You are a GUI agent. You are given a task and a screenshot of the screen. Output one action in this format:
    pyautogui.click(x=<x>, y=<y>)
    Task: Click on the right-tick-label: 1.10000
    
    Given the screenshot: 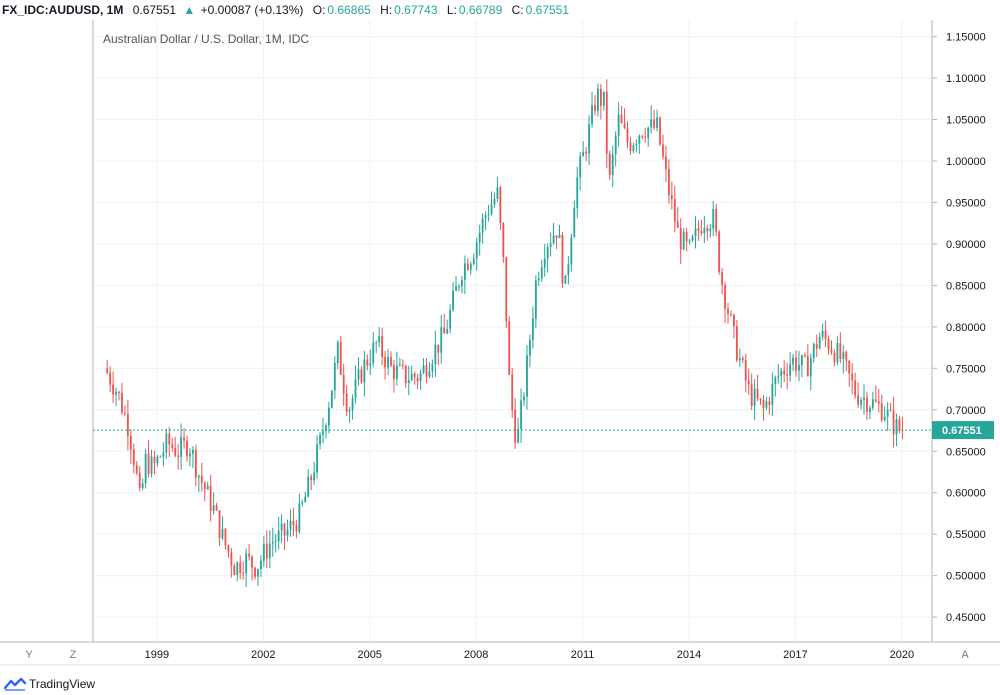 What is the action you would take?
    pyautogui.click(x=966, y=79)
    